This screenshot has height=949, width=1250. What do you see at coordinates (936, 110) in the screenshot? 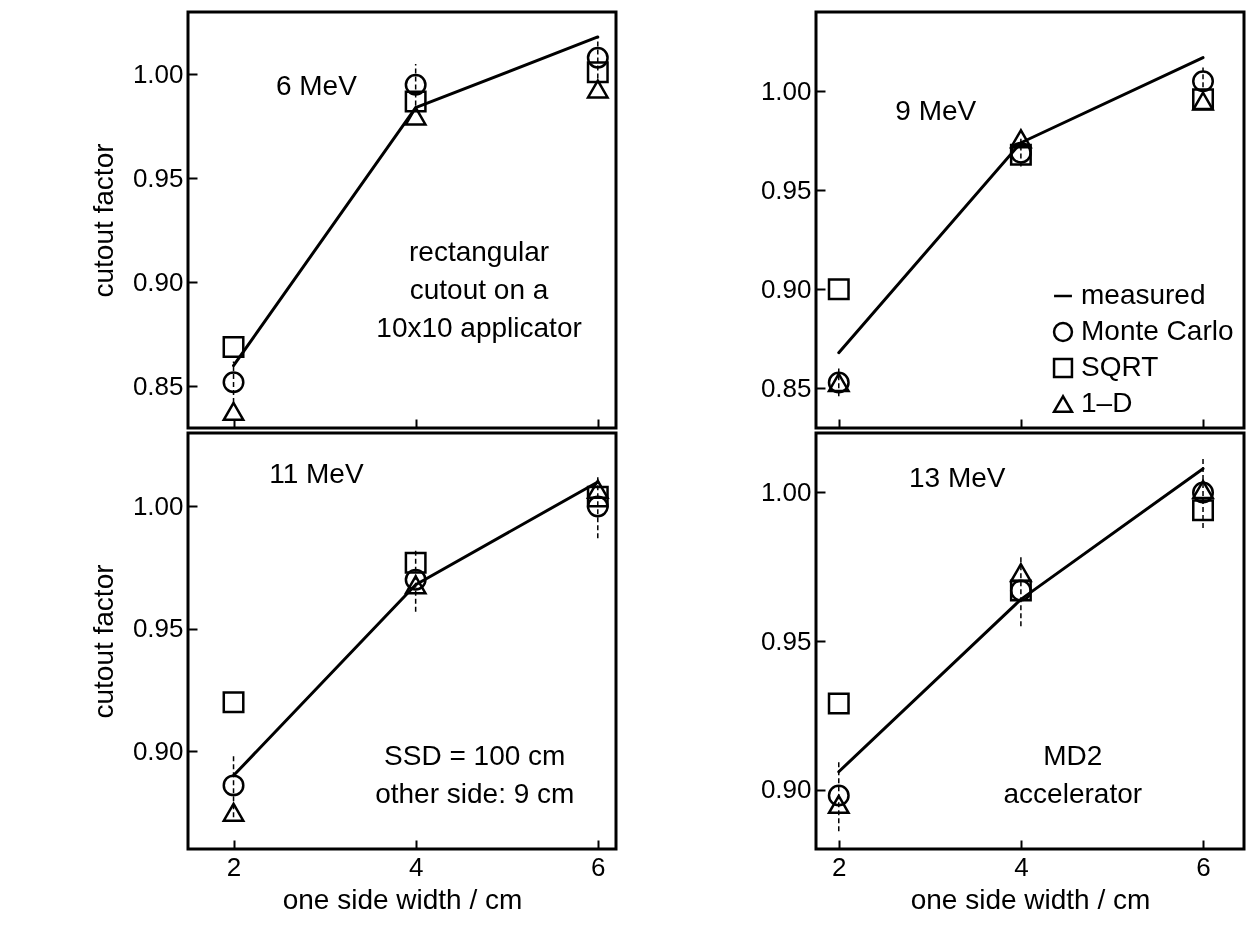
I see `annotation: 9 MeV` at bounding box center [936, 110].